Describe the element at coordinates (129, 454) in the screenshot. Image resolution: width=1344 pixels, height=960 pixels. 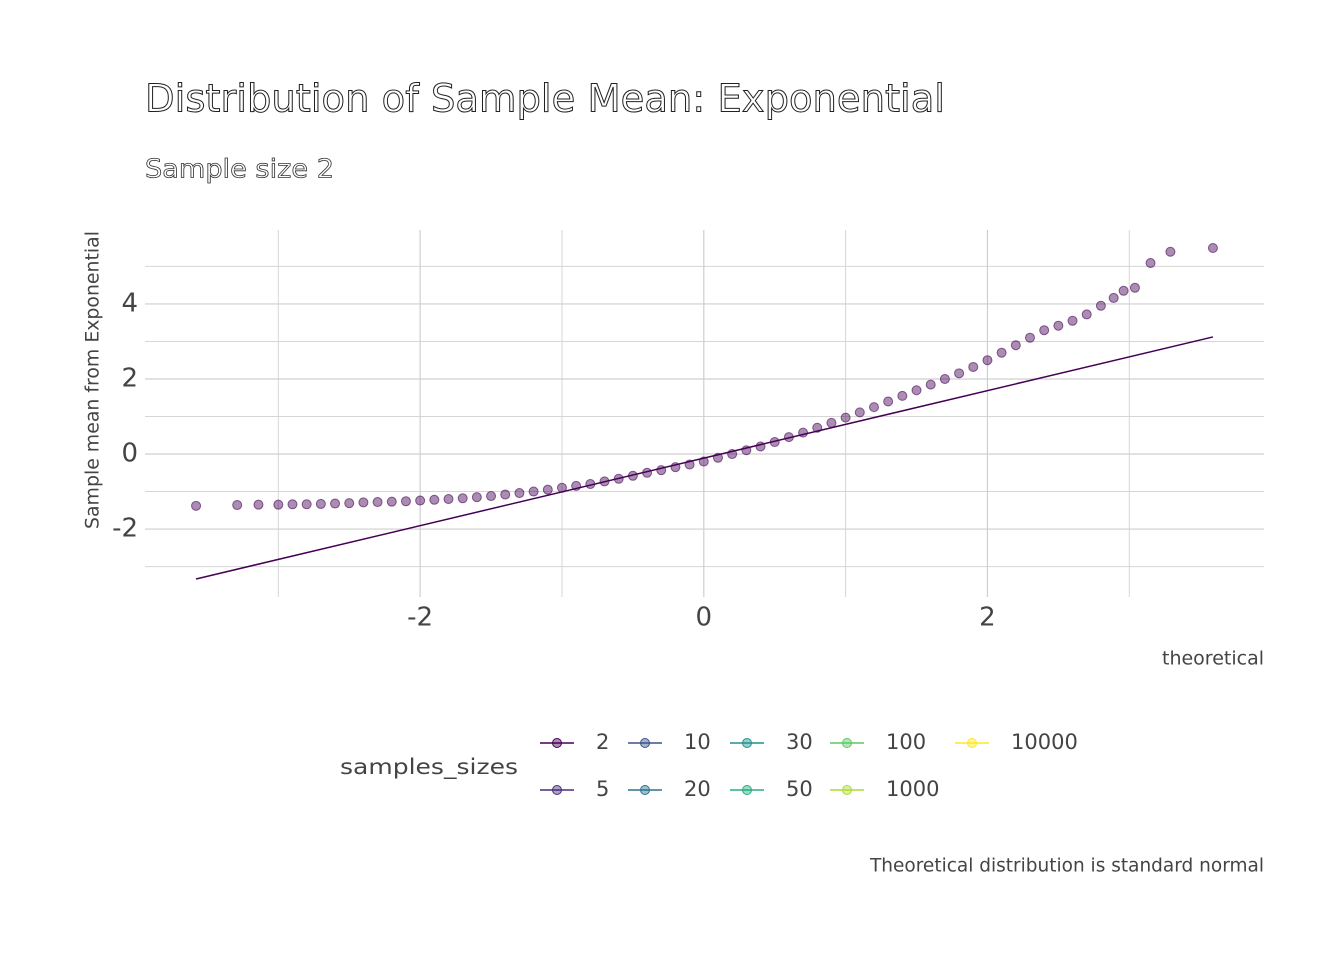
I see `y-tick-label: 0` at that location.